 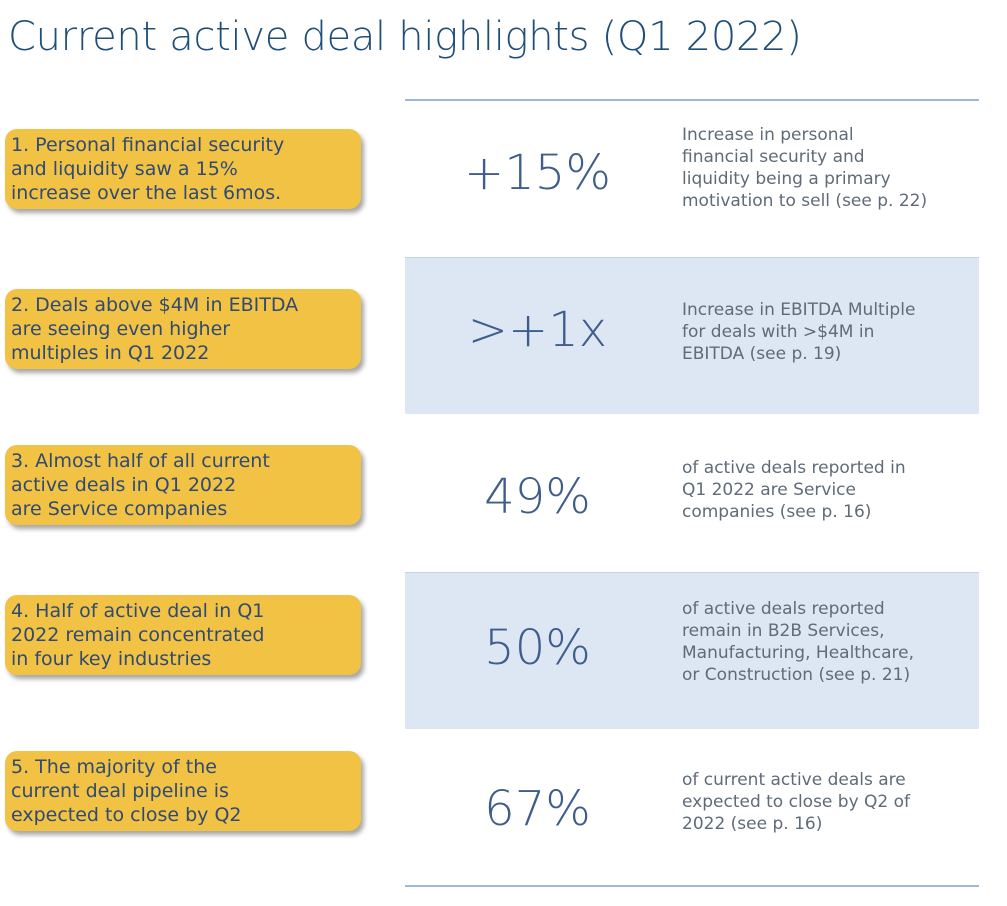 I want to click on metric-value-1: +15%, so click(x=537, y=173).